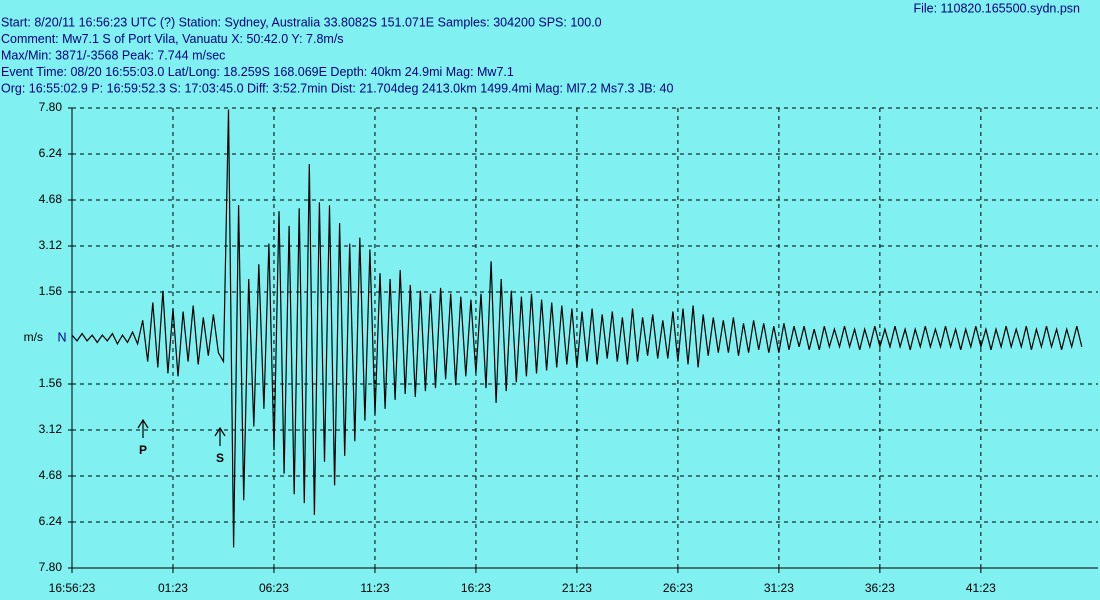 This screenshot has height=600, width=1100. What do you see at coordinates (173, 588) in the screenshot?
I see `x-tick-label: 01:23` at bounding box center [173, 588].